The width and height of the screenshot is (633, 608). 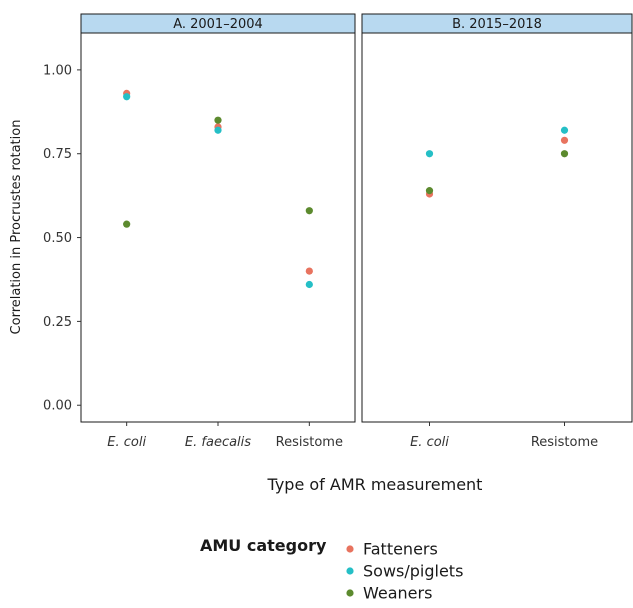 I want to click on y-axis: 0.00 0.25 0.50 0.75 1.00, so click(x=62, y=238).